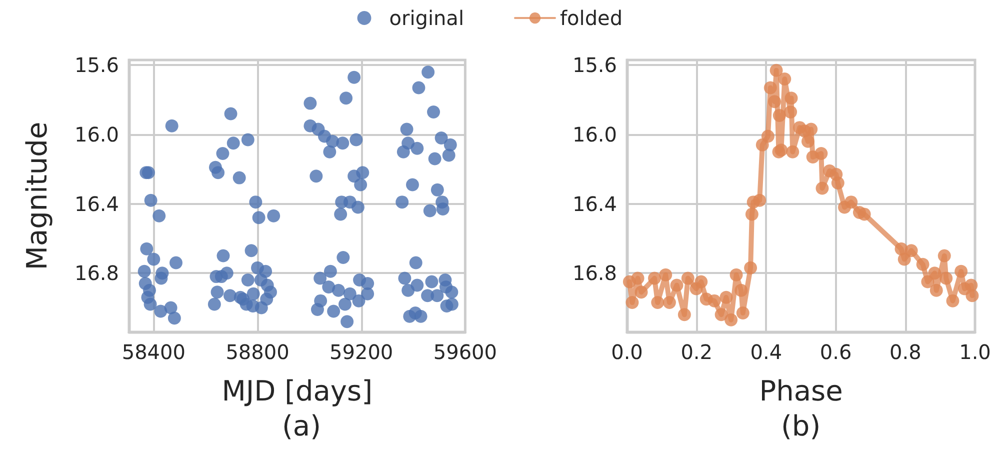 This screenshot has width=999, height=457. What do you see at coordinates (37, 196) in the screenshot?
I see `y-axis-title: Magnitude` at bounding box center [37, 196].